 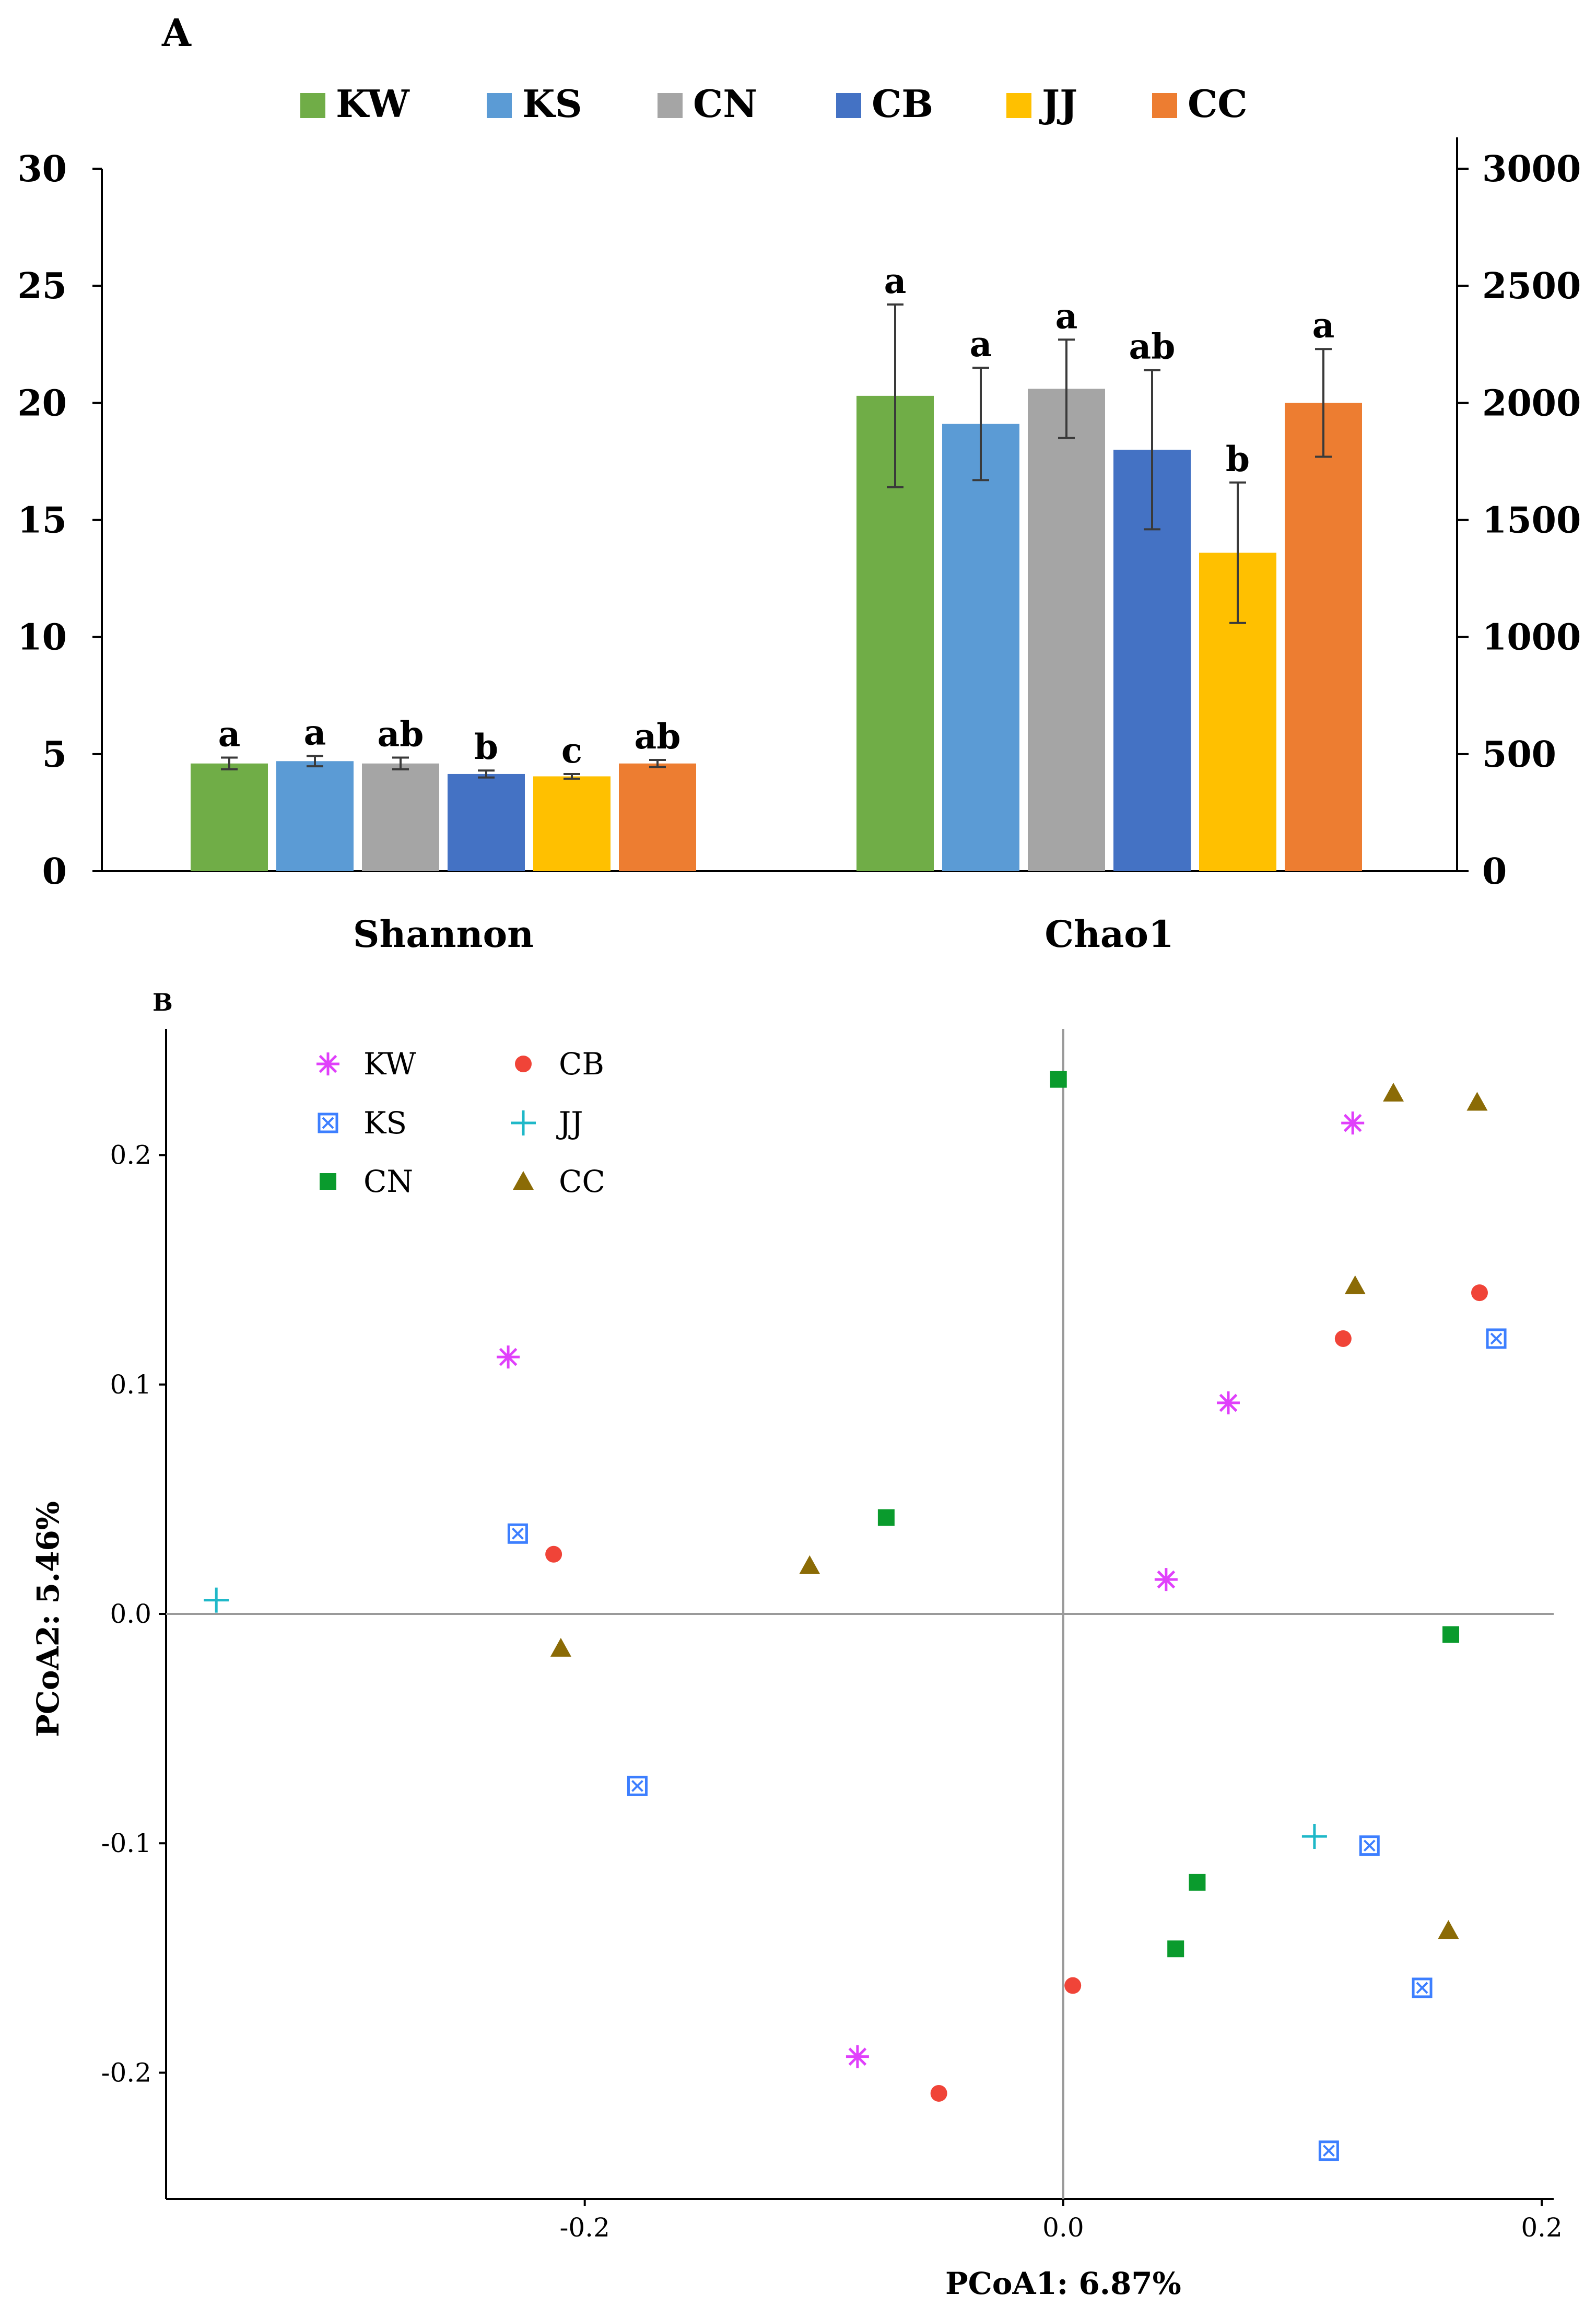 I want to click on left-tick-label: 5, so click(x=54, y=755).